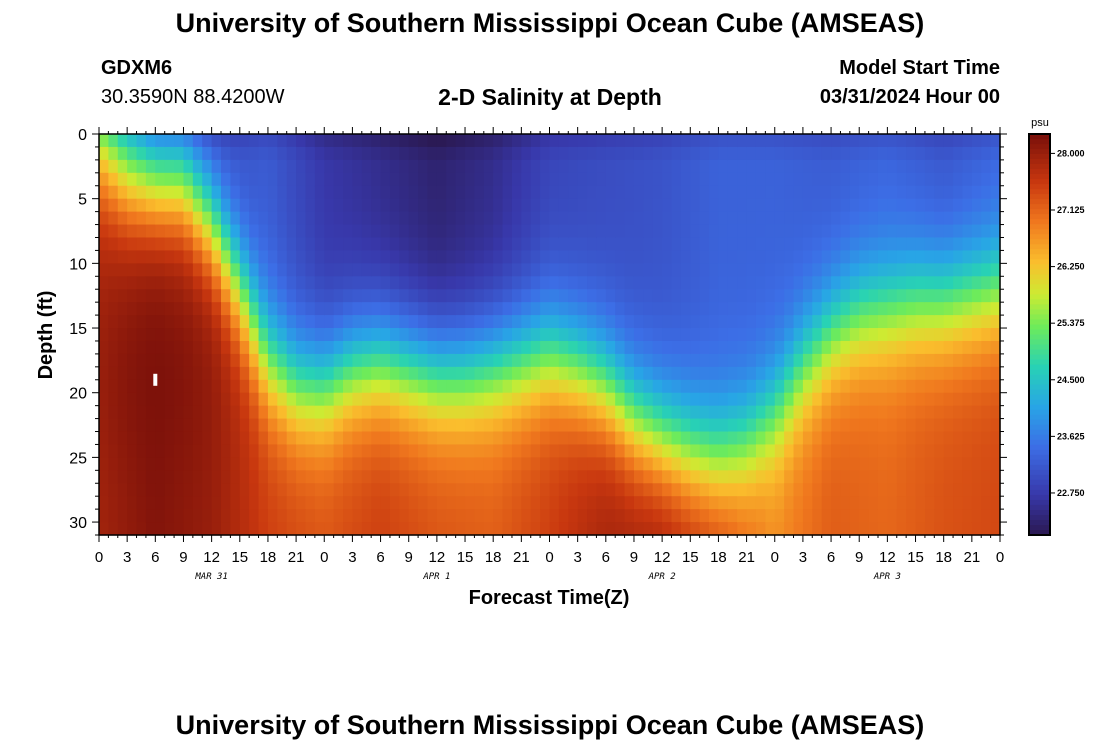 The height and width of the screenshot is (750, 1100). What do you see at coordinates (137, 68) in the screenshot?
I see `station-id: GDXM6` at bounding box center [137, 68].